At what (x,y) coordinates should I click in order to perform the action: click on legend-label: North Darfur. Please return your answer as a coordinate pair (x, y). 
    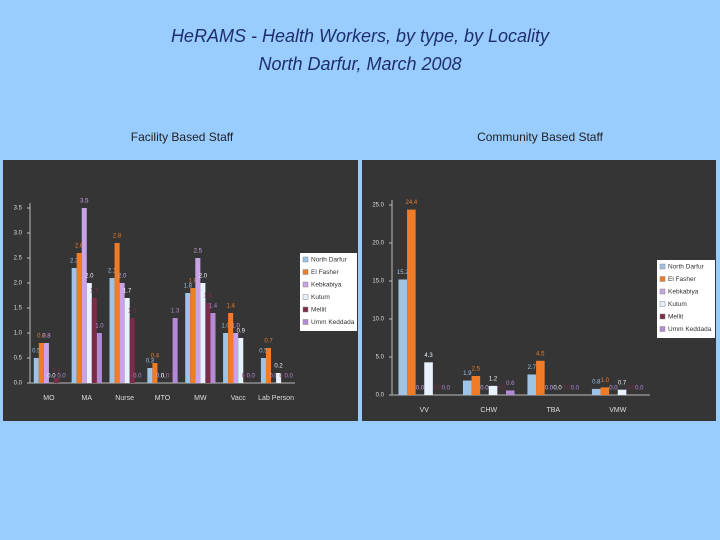
    Looking at the image, I should click on (329, 260).